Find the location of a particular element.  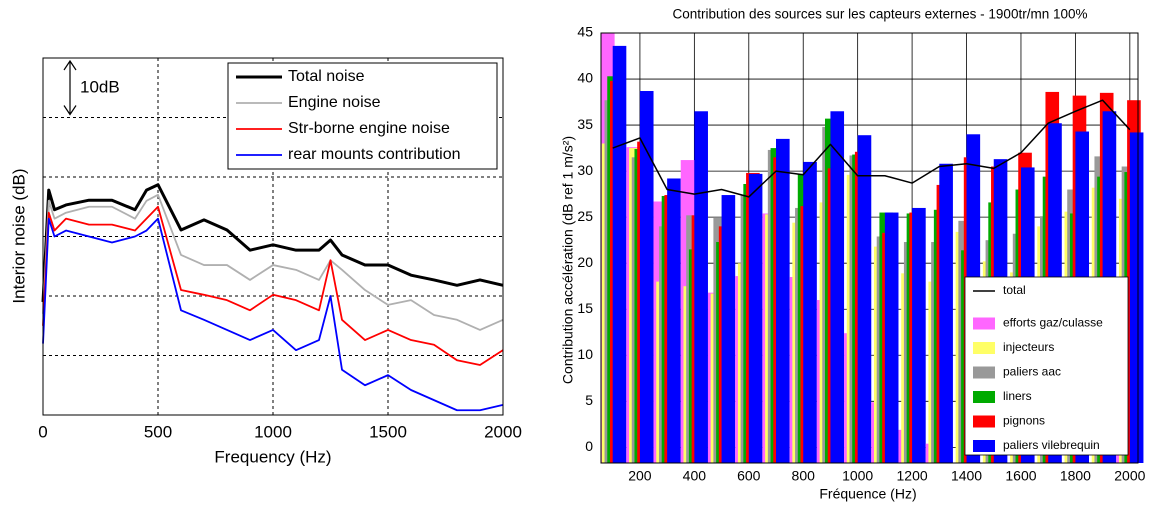

x-tick-label: 1200 is located at coordinates (912, 476).